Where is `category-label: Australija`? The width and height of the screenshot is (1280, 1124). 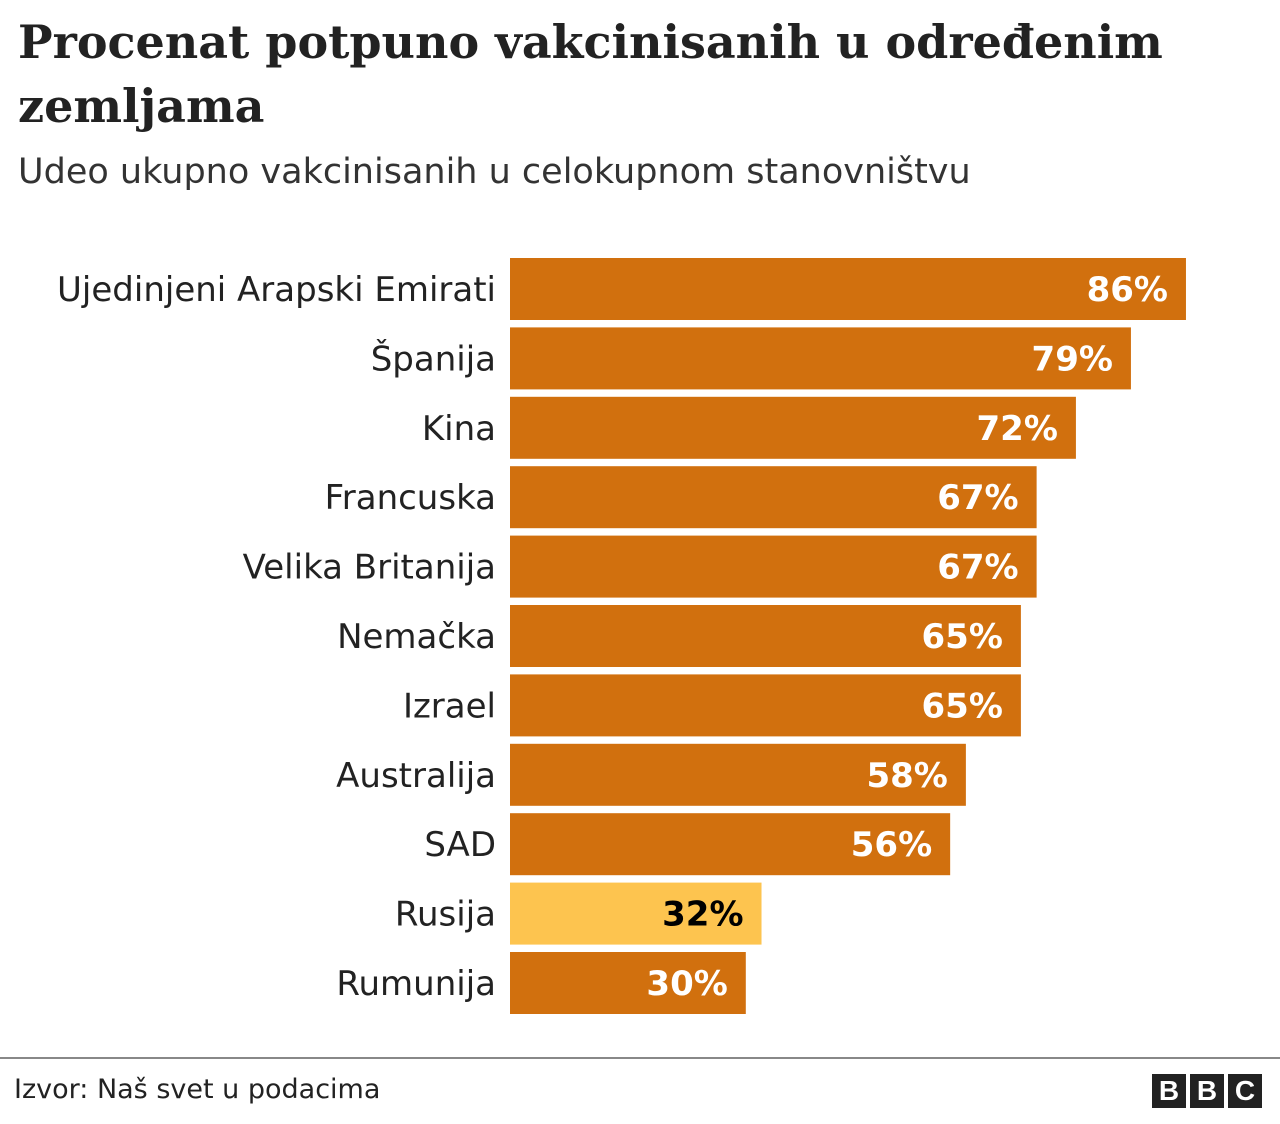 category-label: Australija is located at coordinates (416, 776).